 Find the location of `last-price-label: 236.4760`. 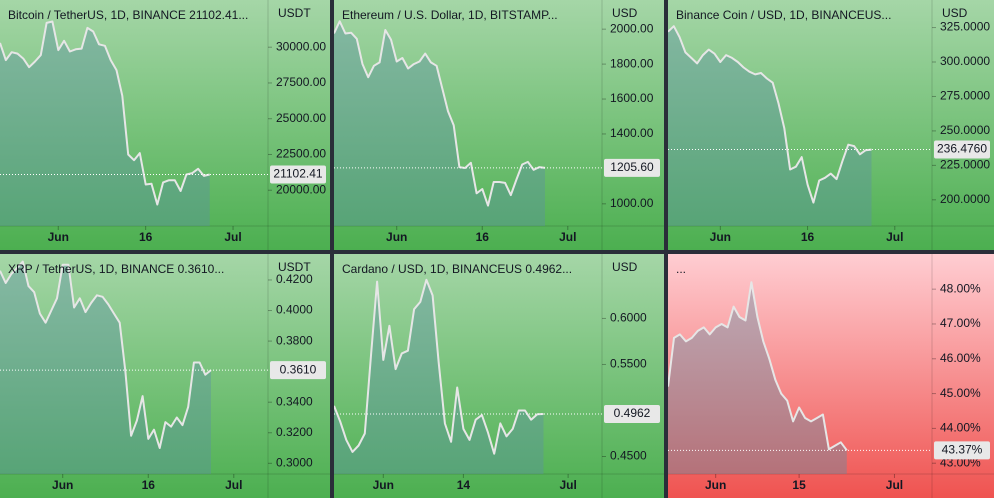

last-price-label: 236.4760 is located at coordinates (962, 149).